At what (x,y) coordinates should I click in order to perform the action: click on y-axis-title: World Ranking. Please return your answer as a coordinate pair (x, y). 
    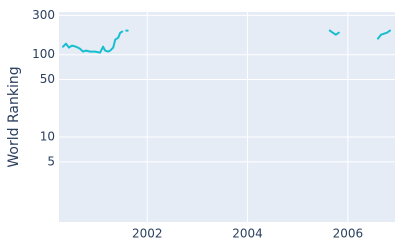
    Looking at the image, I should click on (14, 116).